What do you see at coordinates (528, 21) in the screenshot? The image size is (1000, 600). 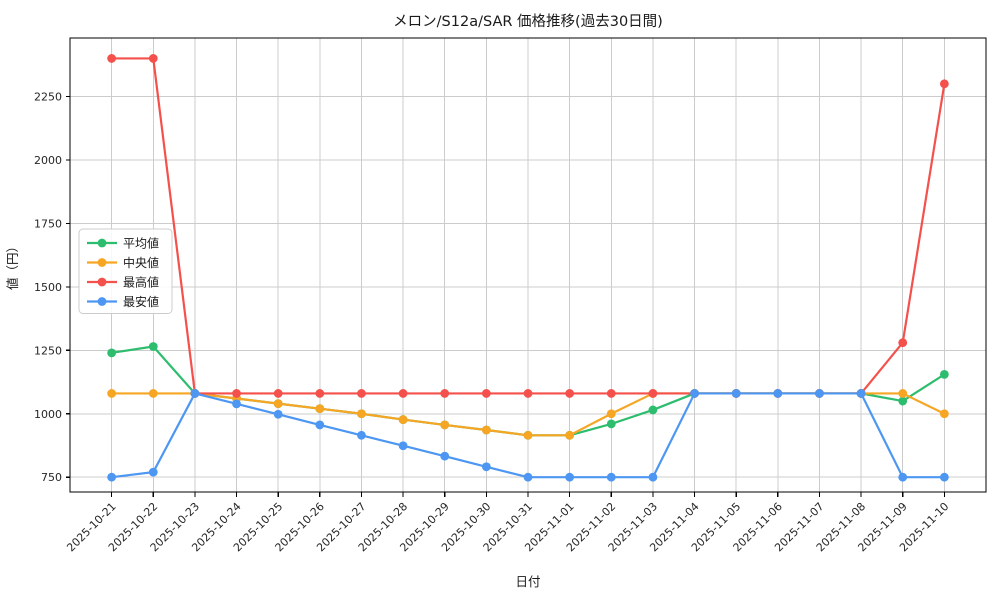 I see `chart-title: メロン/S12a/SAR 価格推移(過去30日間)` at bounding box center [528, 21].